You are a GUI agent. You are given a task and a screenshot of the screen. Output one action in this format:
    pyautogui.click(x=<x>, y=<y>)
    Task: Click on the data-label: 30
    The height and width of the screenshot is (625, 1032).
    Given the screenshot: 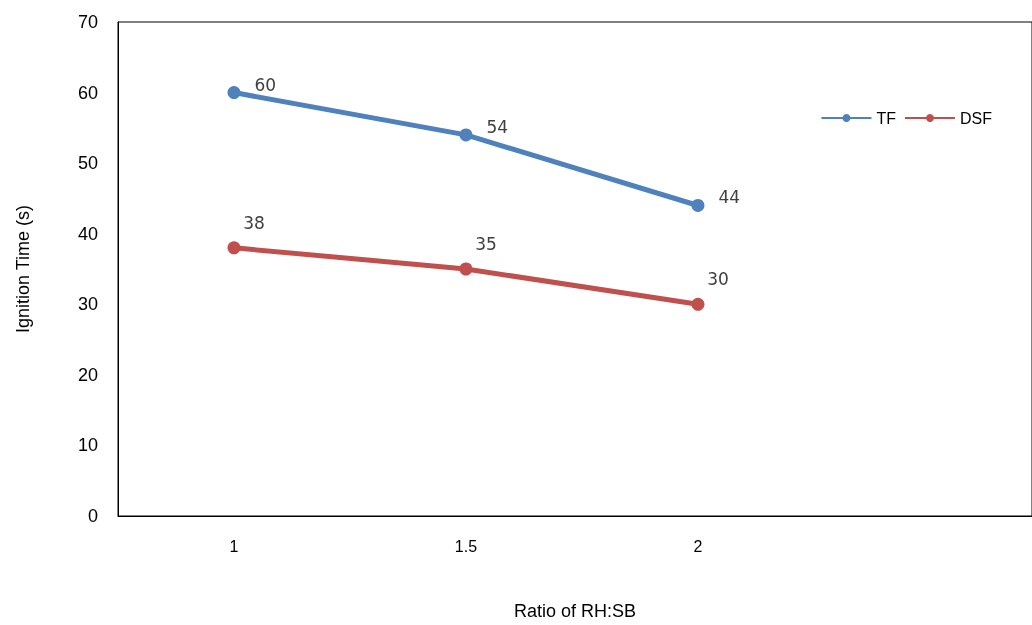 What is the action you would take?
    pyautogui.click(x=718, y=279)
    